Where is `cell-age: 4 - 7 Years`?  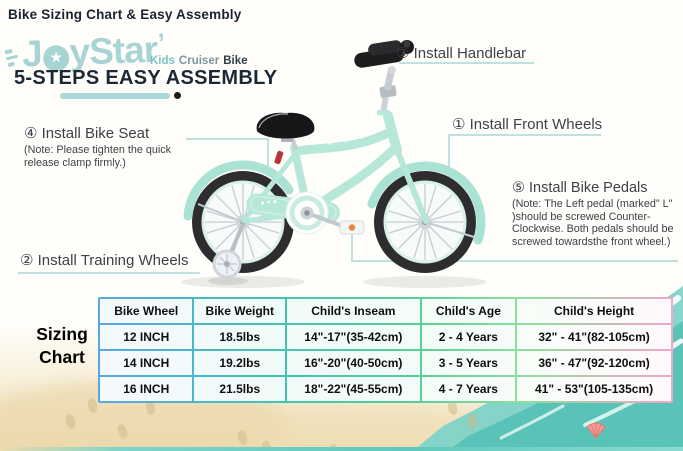
cell-age: 4 - 7 Years is located at coordinates (468, 389).